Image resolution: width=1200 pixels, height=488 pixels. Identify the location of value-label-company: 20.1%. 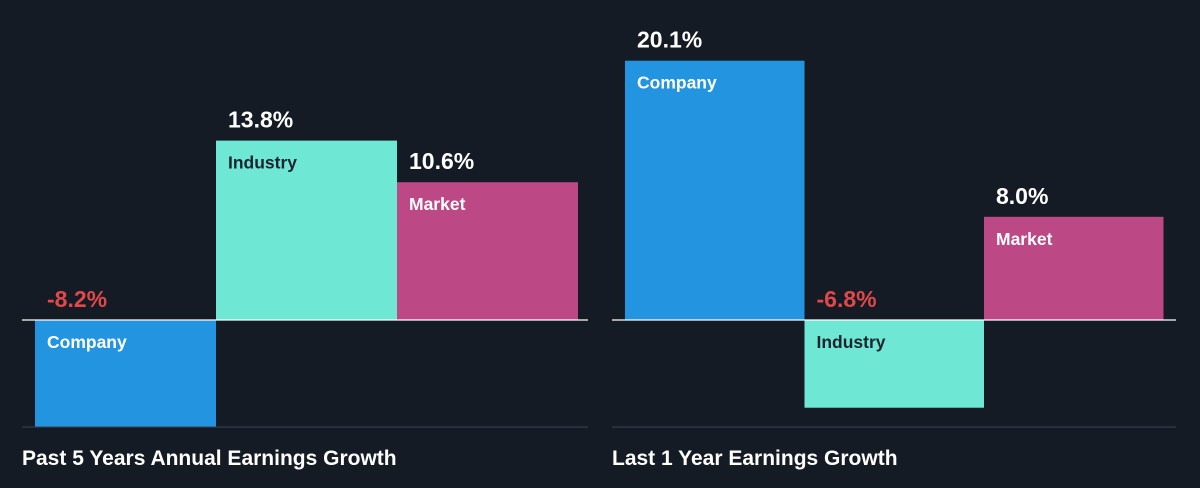
(669, 40).